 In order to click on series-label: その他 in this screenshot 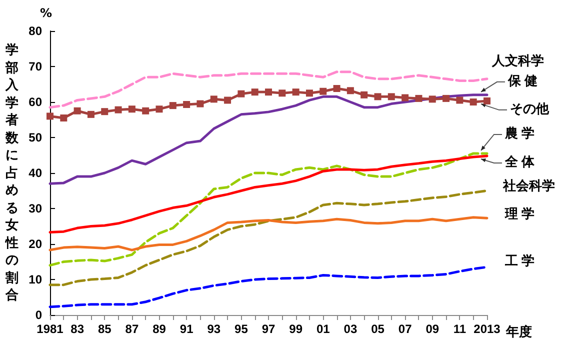, I will do `click(530, 108)`.